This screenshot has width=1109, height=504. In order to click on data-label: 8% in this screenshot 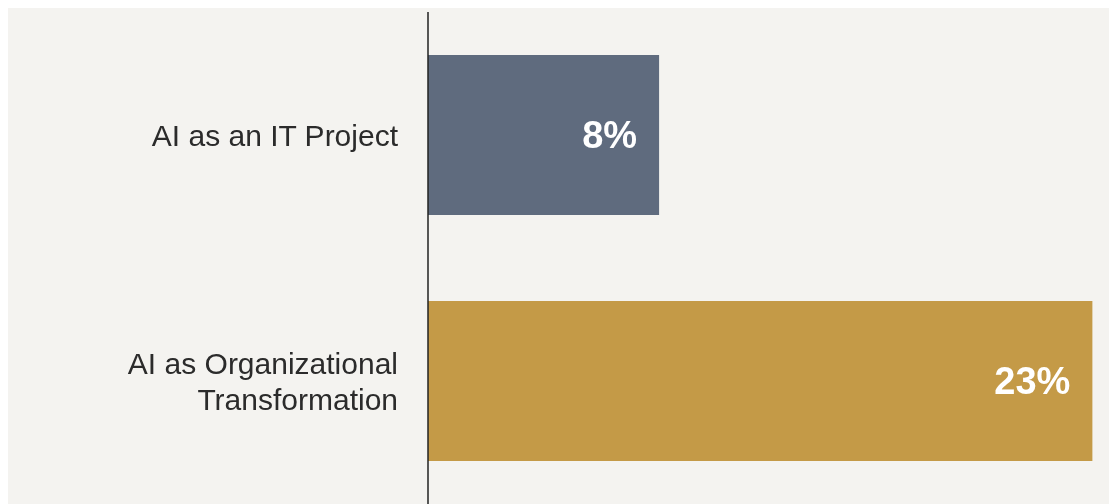, I will do `click(610, 135)`.